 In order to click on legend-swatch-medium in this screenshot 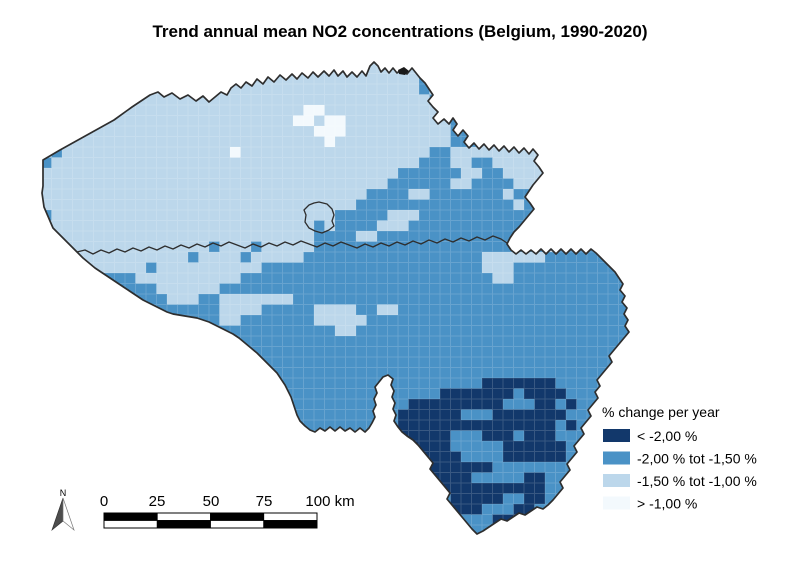, I will do `click(616, 458)`.